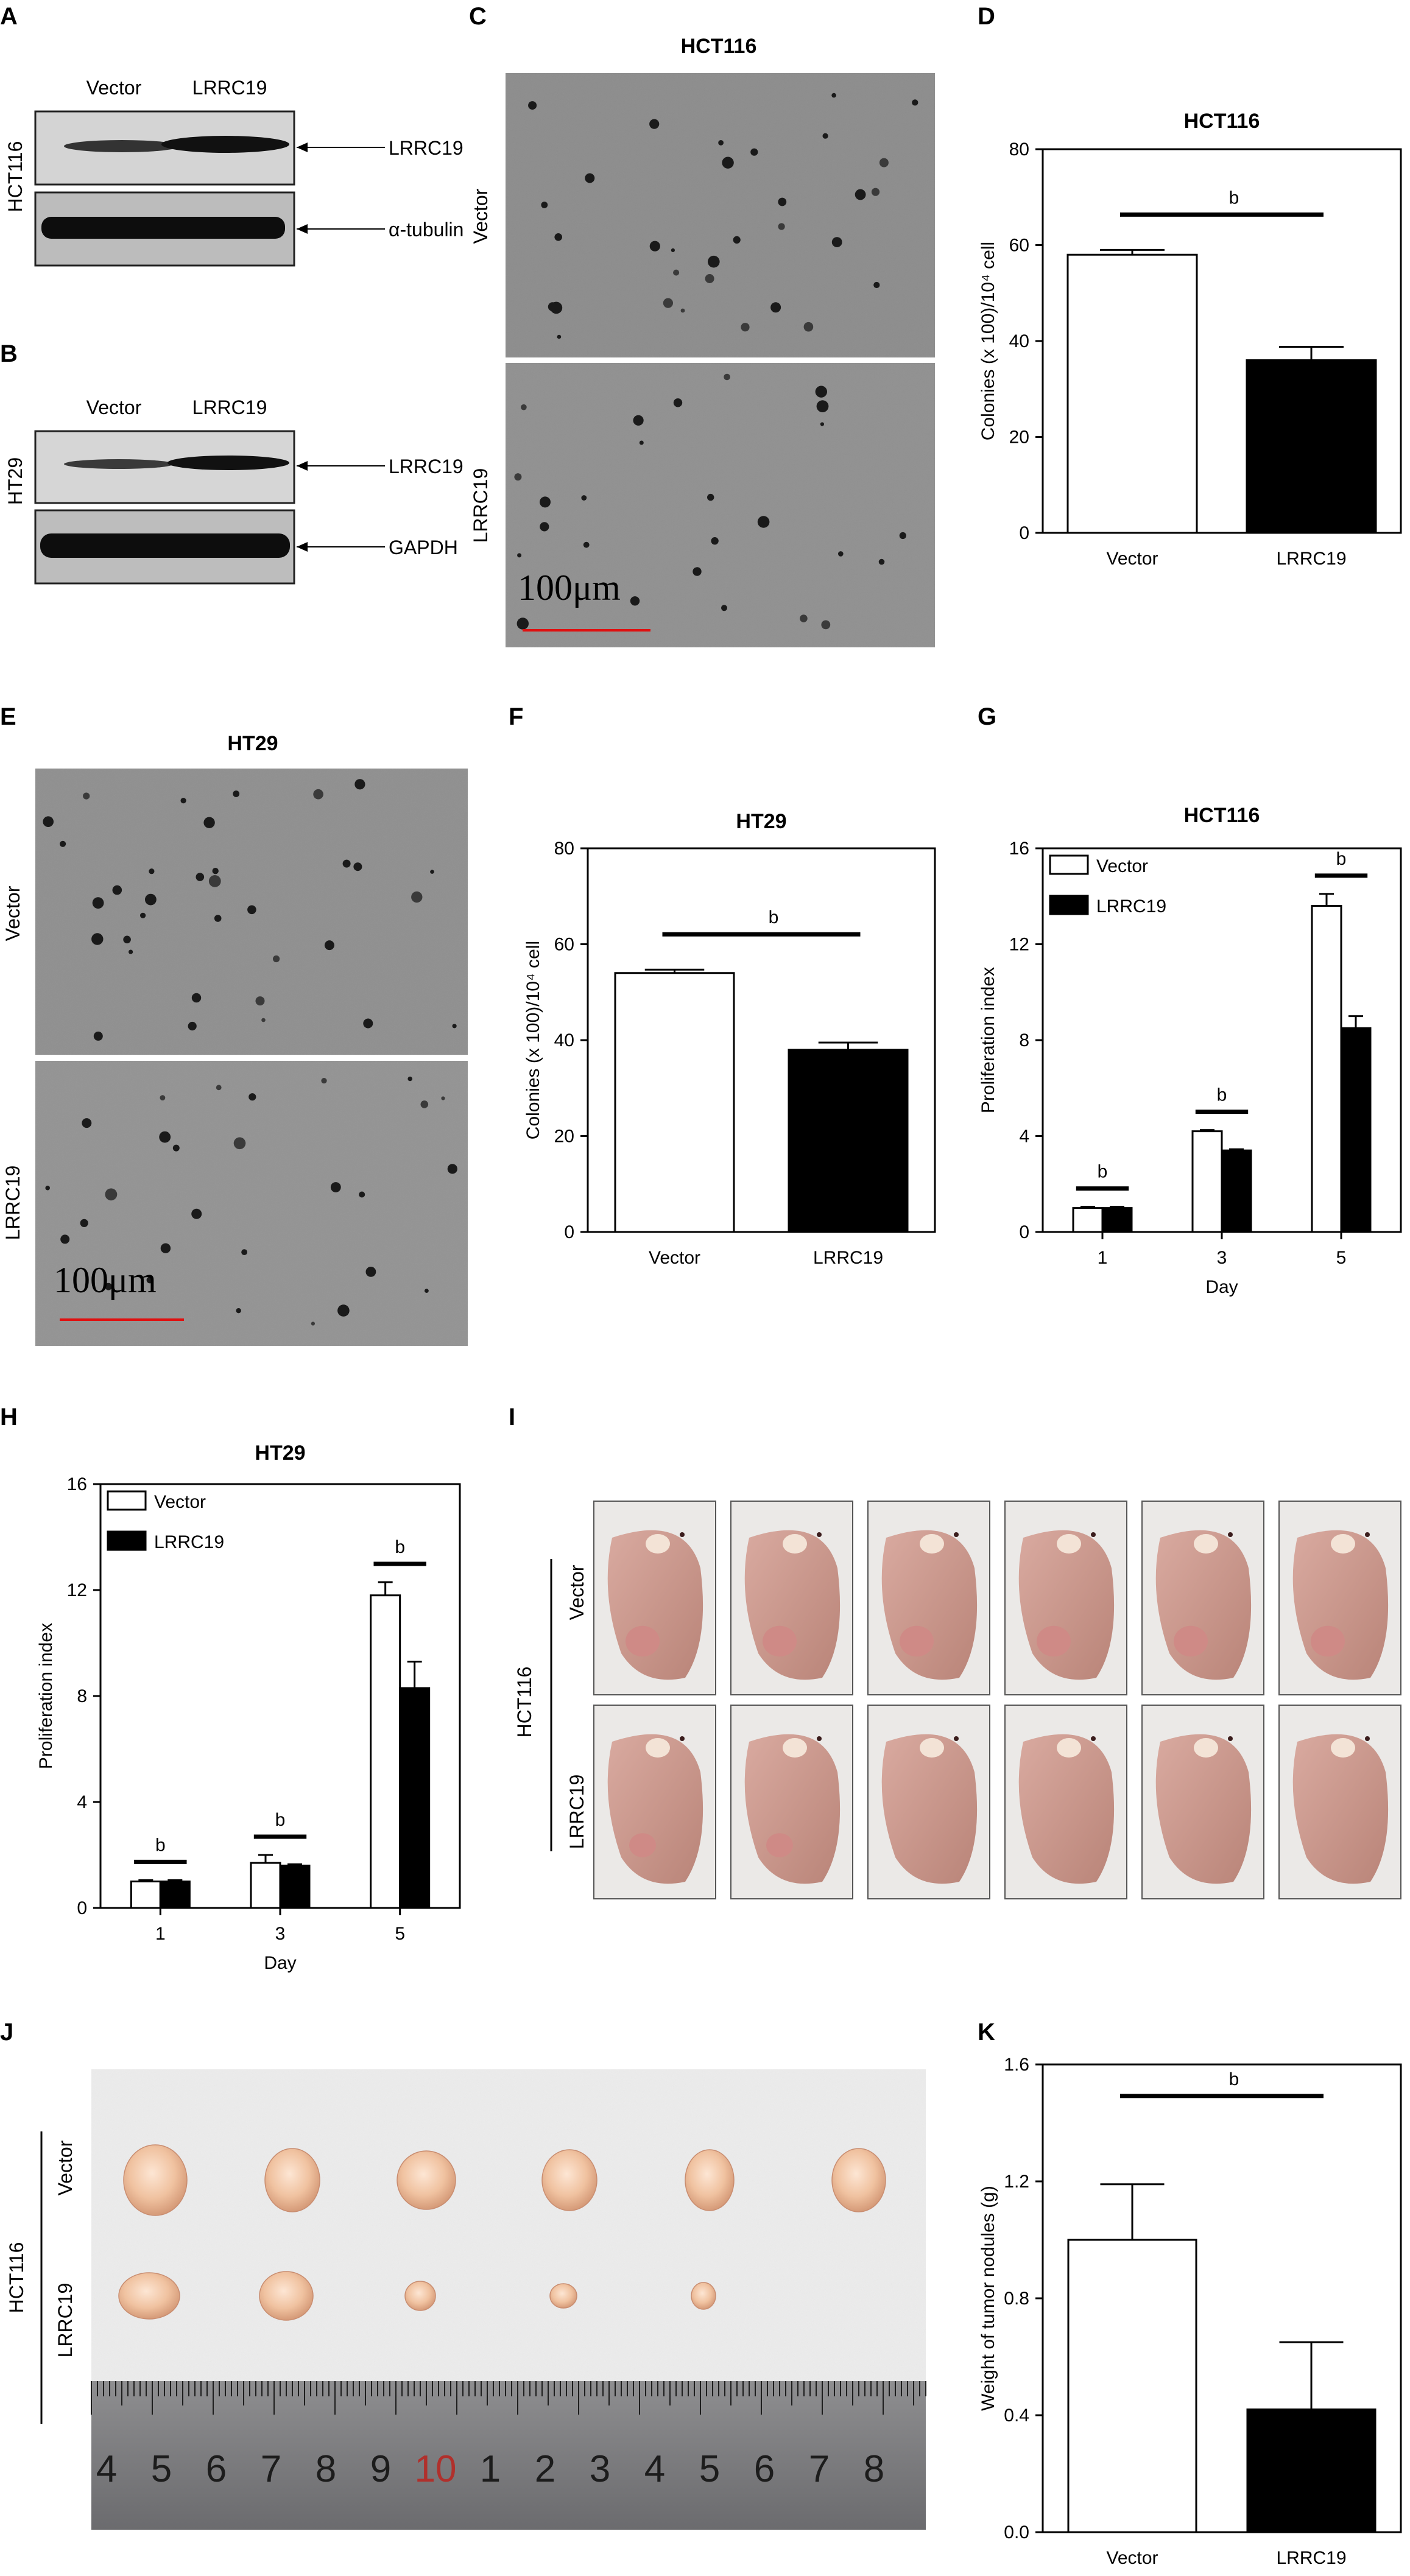 The width and height of the screenshot is (1410, 2576). Describe the element at coordinates (280, 1453) in the screenshot. I see `chart-title: HT29` at that location.